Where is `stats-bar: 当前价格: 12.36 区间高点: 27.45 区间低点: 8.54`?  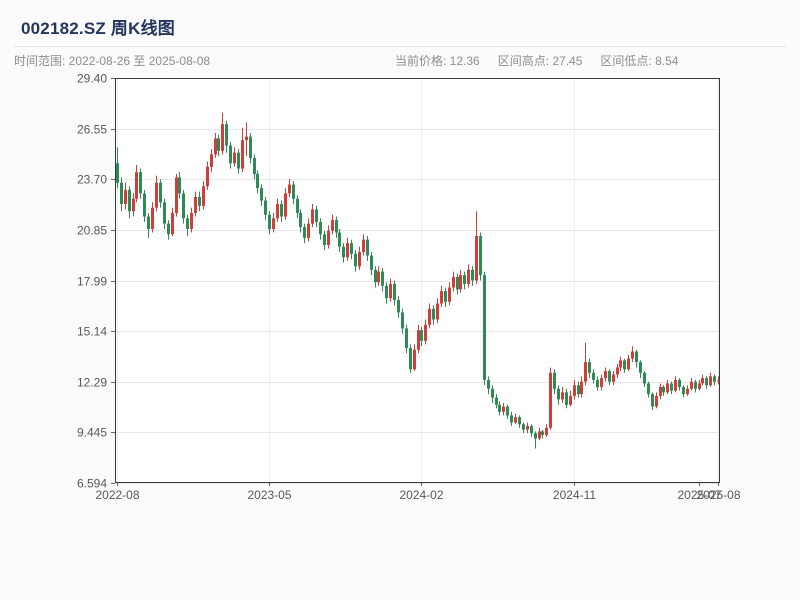 stats-bar: 当前价格: 12.36 区间高点: 27.45 区间低点: 8.54 is located at coordinates (536, 60).